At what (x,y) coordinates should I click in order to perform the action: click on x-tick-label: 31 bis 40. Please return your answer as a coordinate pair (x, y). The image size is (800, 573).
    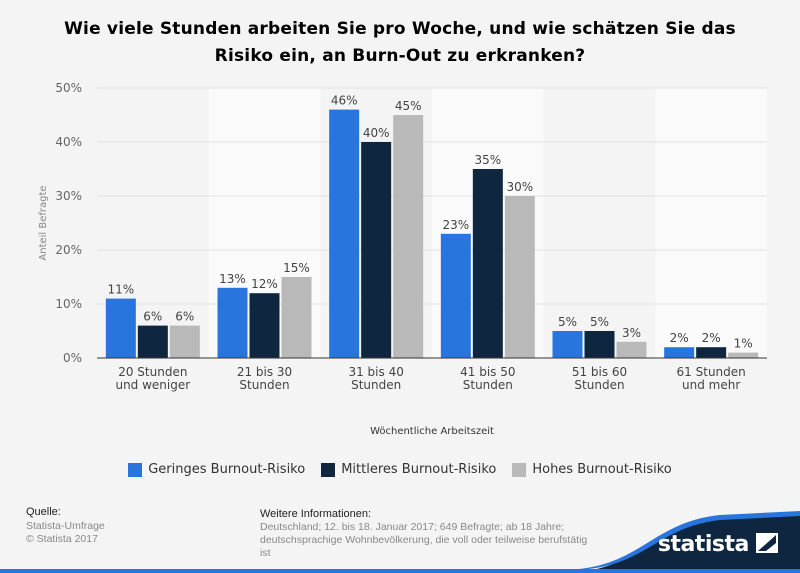
    Looking at the image, I should click on (375, 372).